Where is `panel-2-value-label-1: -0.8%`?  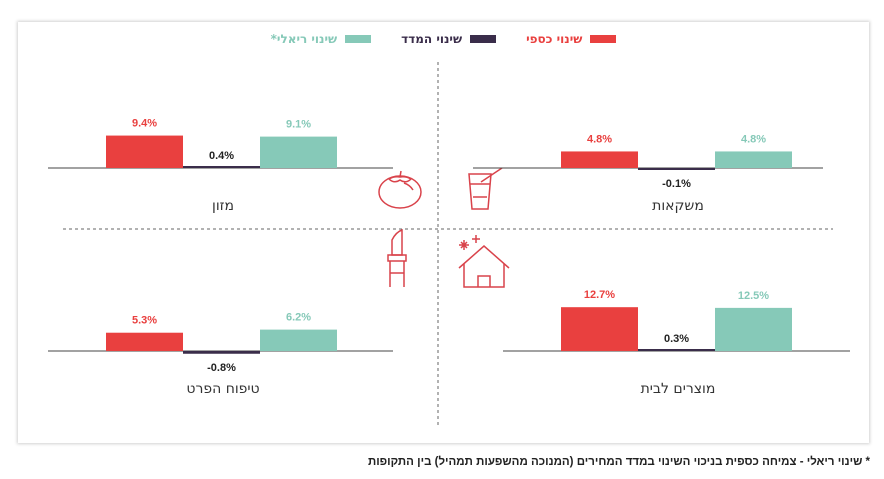 panel-2-value-label-1: -0.8% is located at coordinates (221, 368).